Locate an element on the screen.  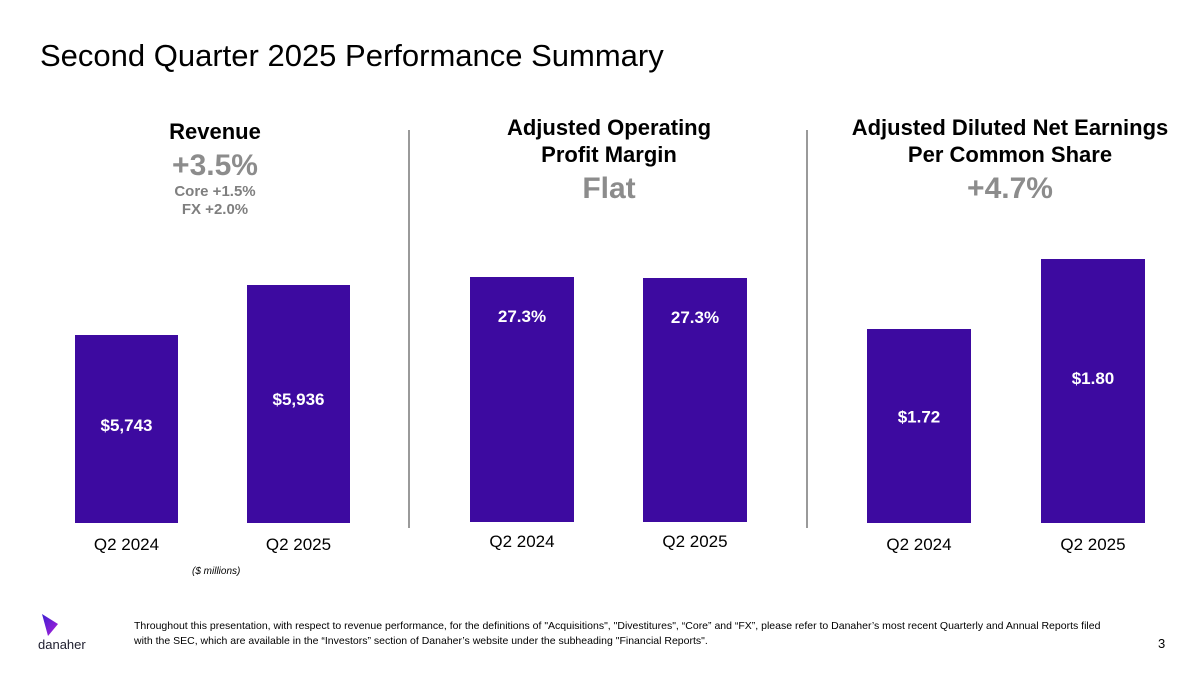
bar-value-label: $5,936 is located at coordinates (299, 399).